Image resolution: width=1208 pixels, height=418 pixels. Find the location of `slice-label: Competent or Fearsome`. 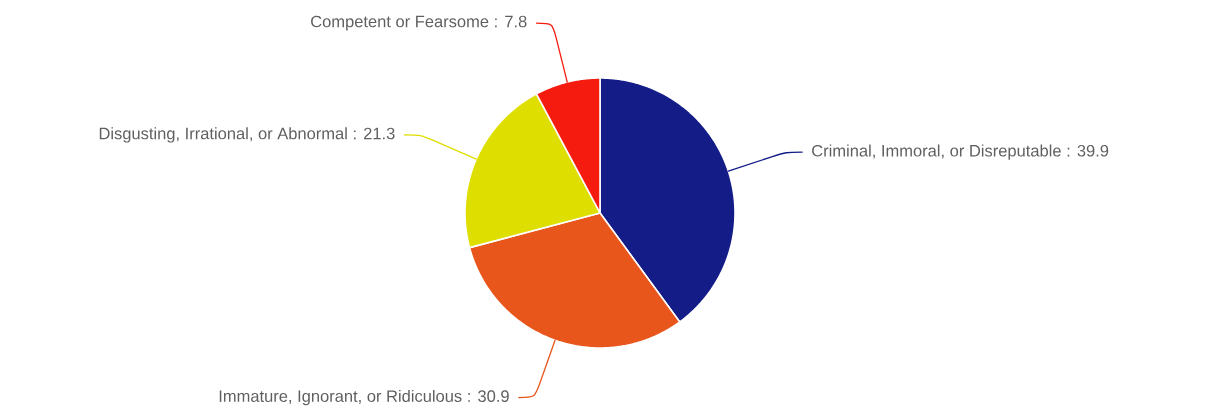

slice-label: Competent or Fearsome is located at coordinates (400, 23).